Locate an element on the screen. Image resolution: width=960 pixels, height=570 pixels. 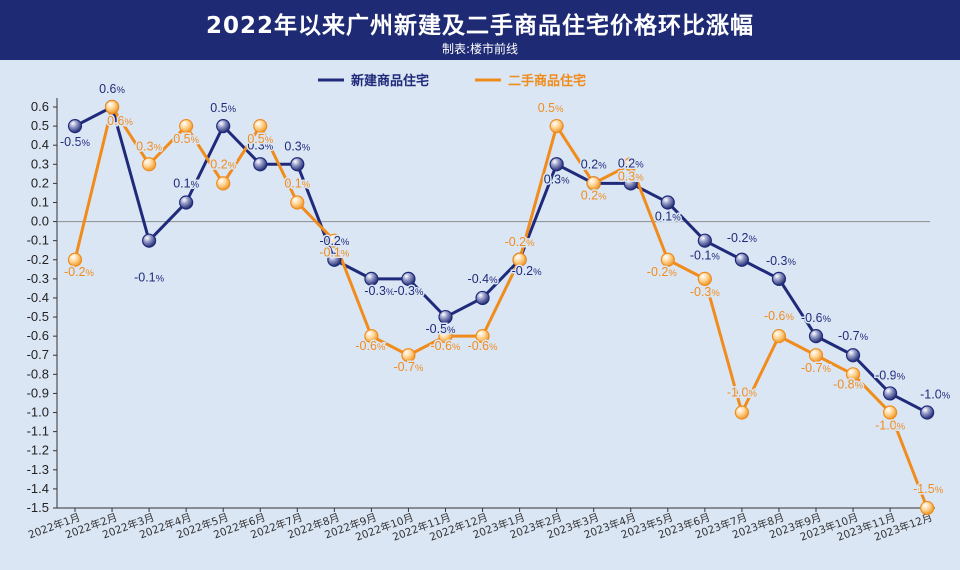
y-tick-label: -0.7 is located at coordinates (38, 354).